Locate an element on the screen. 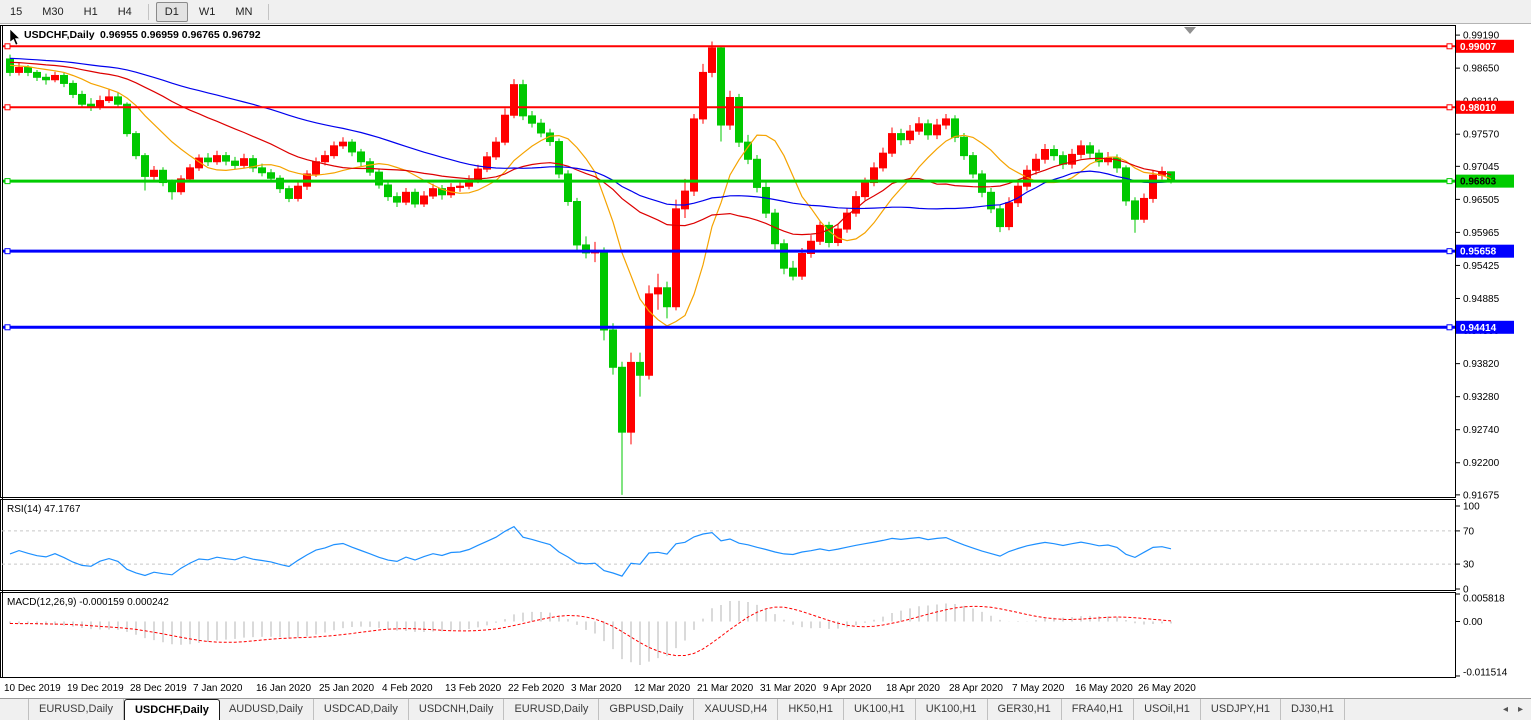  rsi-panel is located at coordinates (728, 545).